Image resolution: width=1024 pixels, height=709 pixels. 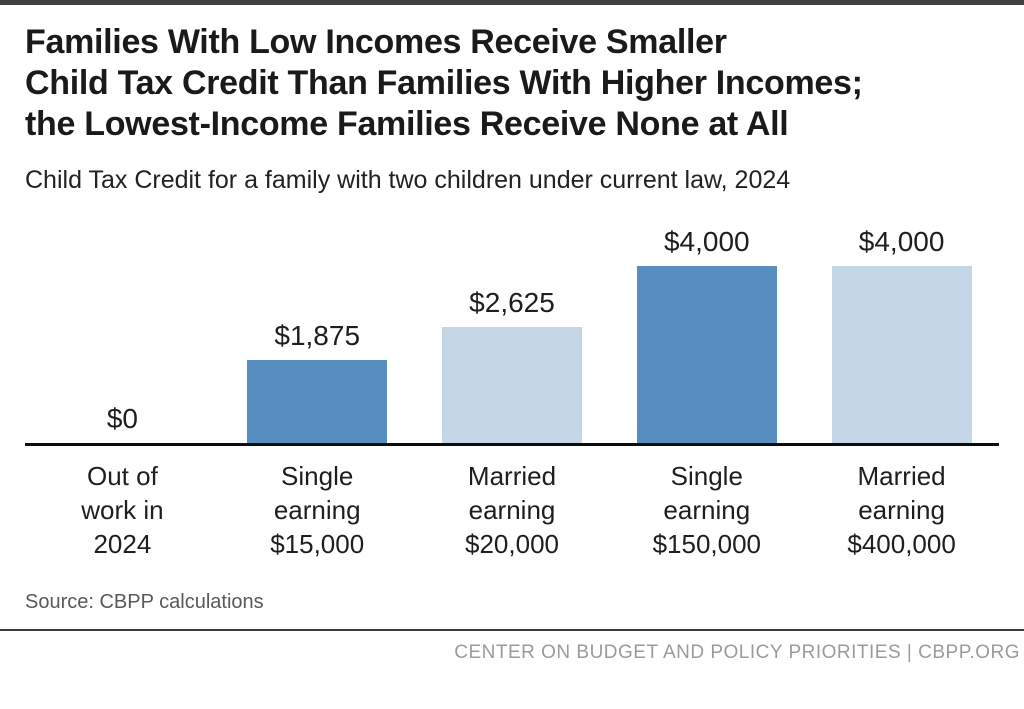 I want to click on bar-value-label: $2,625, so click(x=512, y=302).